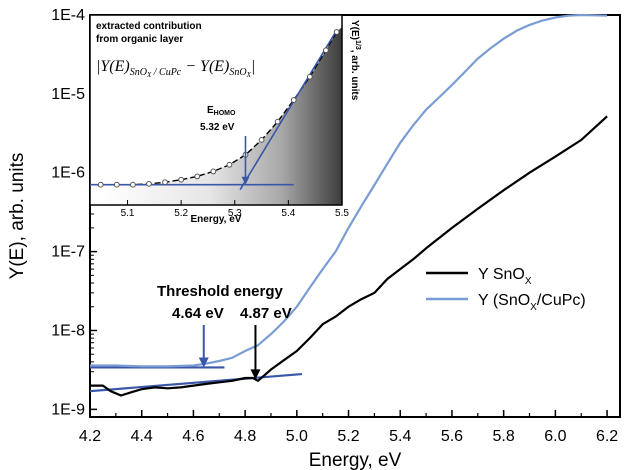 This screenshot has height=470, width=630. What do you see at coordinates (355, 60) in the screenshot?
I see `inset-y-axis-label: Y(E)1/3, arb. units` at bounding box center [355, 60].